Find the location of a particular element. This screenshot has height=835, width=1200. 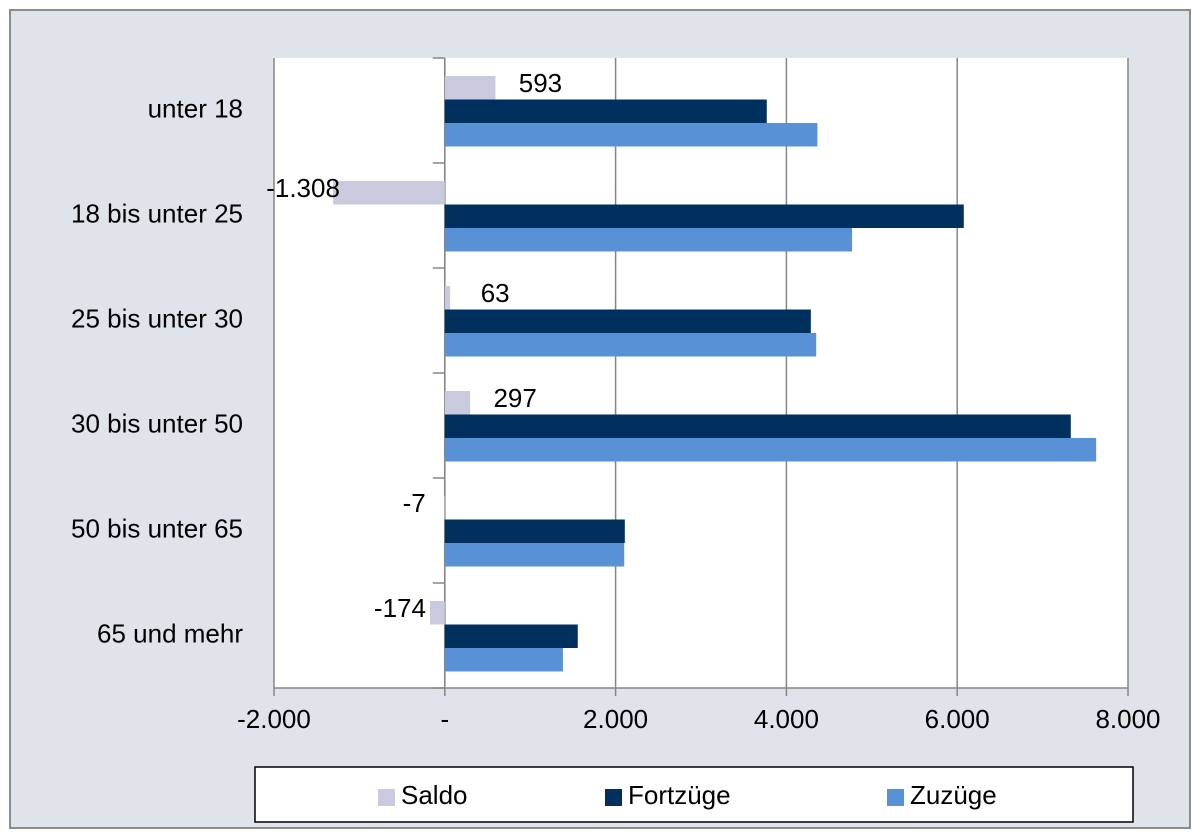

y-tick-label: unter 18 is located at coordinates (195, 108).